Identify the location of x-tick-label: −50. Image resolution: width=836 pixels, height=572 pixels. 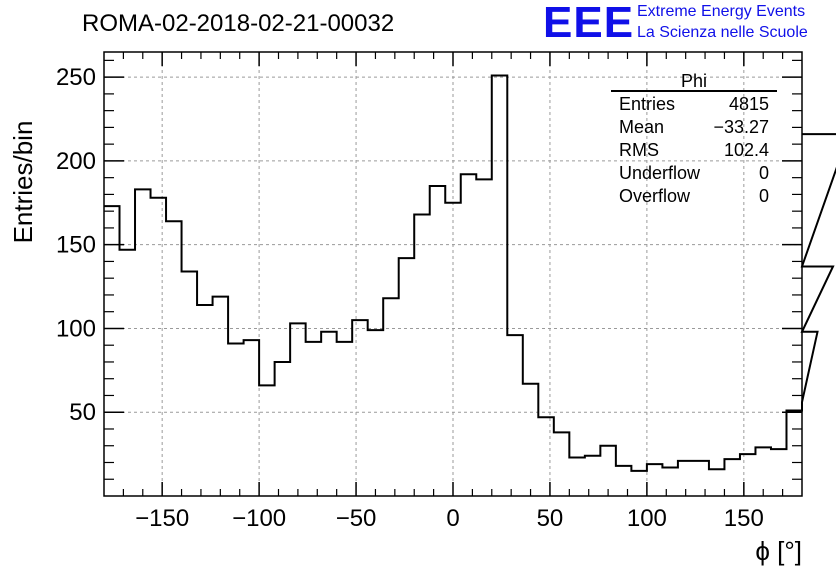
(356, 518).